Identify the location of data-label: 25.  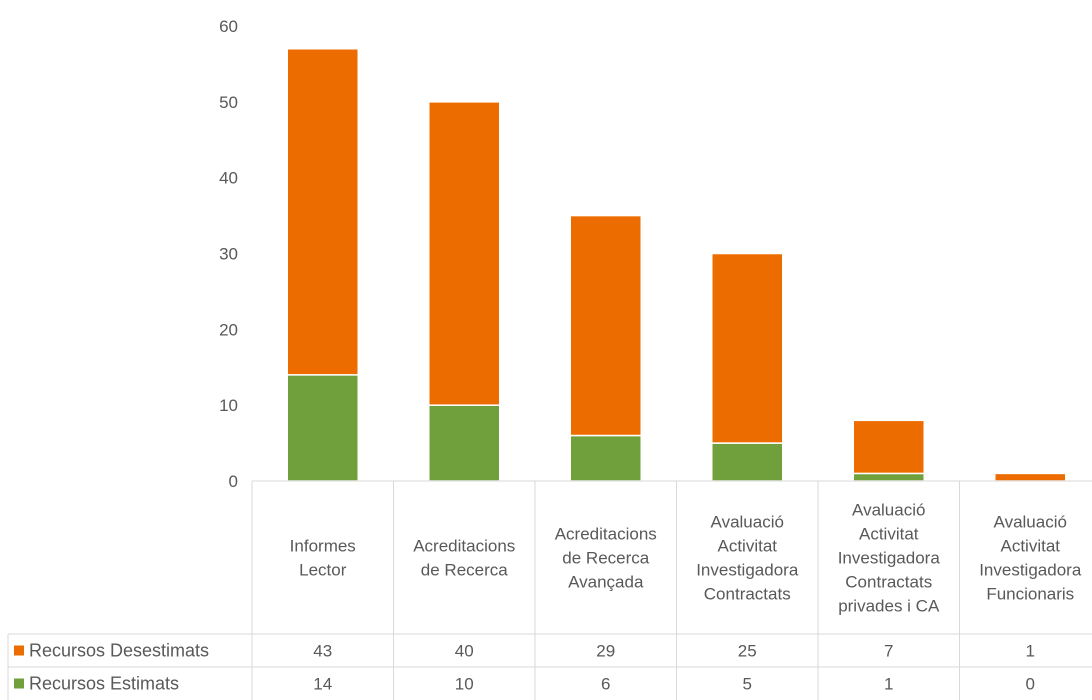
(747, 651).